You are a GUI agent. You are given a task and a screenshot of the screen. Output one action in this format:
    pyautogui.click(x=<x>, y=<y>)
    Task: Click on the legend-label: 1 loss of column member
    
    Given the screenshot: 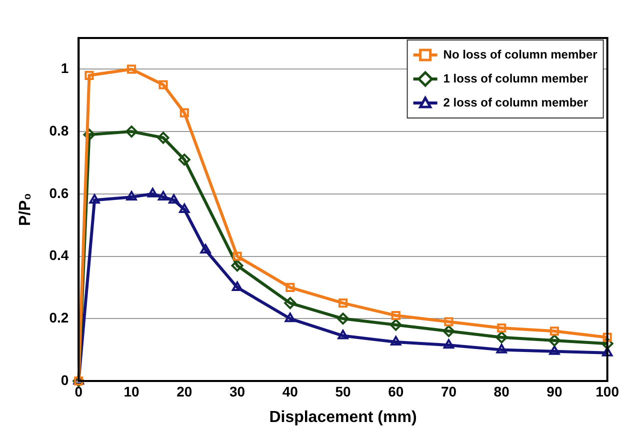 What is the action you would take?
    pyautogui.click(x=515, y=78)
    